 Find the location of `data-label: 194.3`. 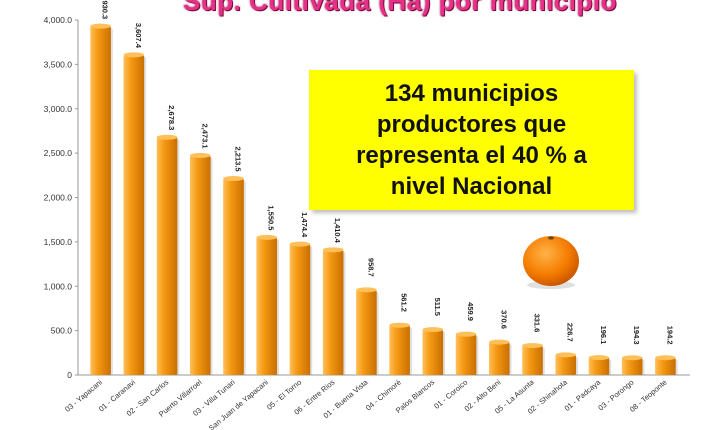

data-label: 194.3 is located at coordinates (636, 335).